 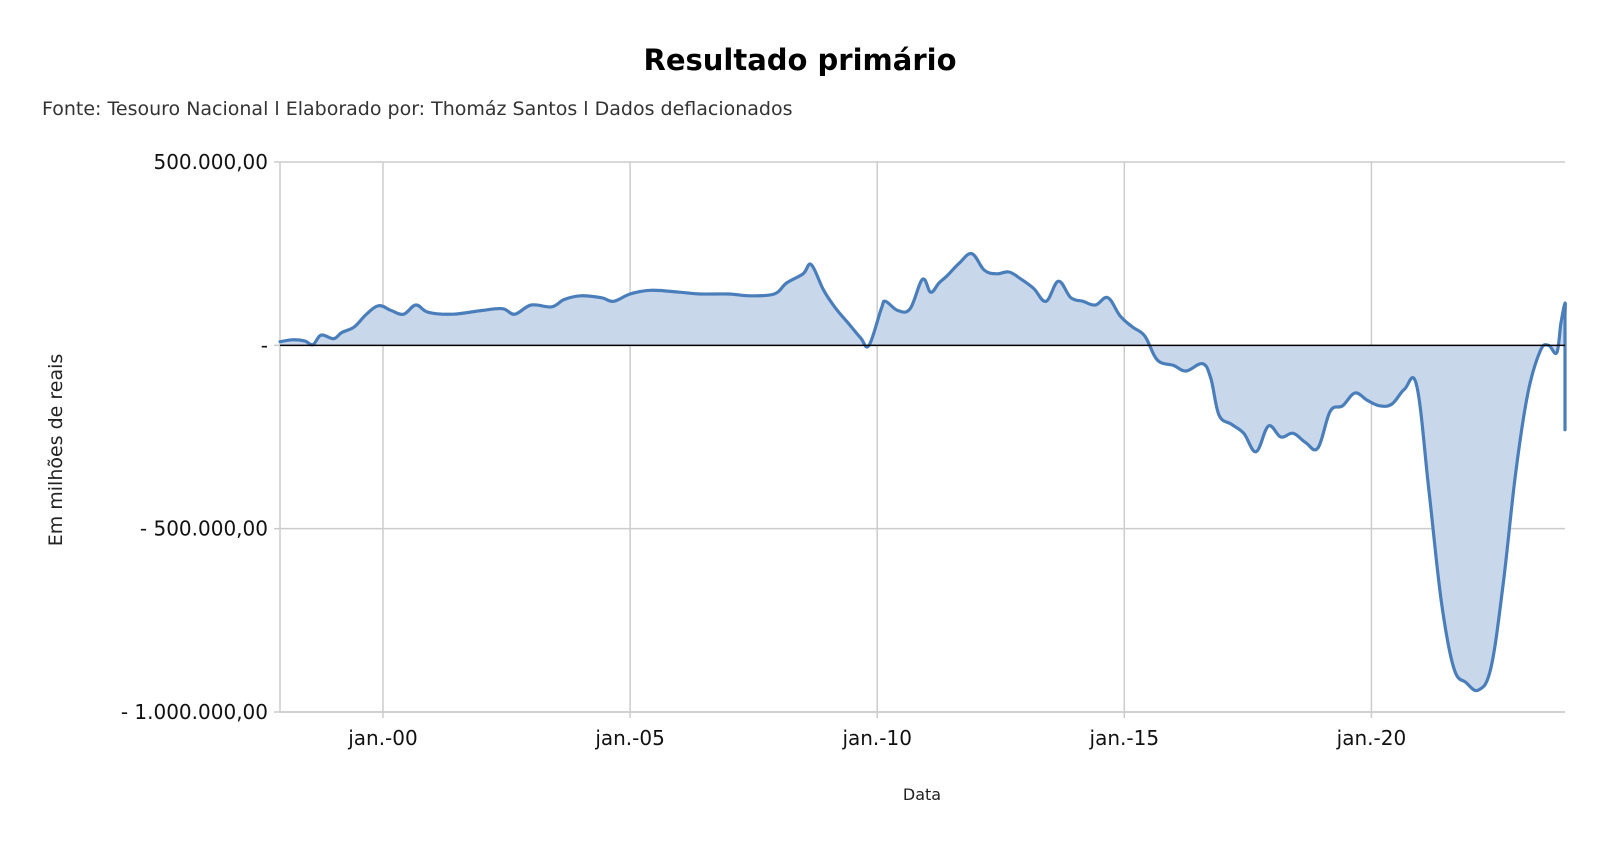 What do you see at coordinates (922, 794) in the screenshot?
I see `x-axis-label: Data` at bounding box center [922, 794].